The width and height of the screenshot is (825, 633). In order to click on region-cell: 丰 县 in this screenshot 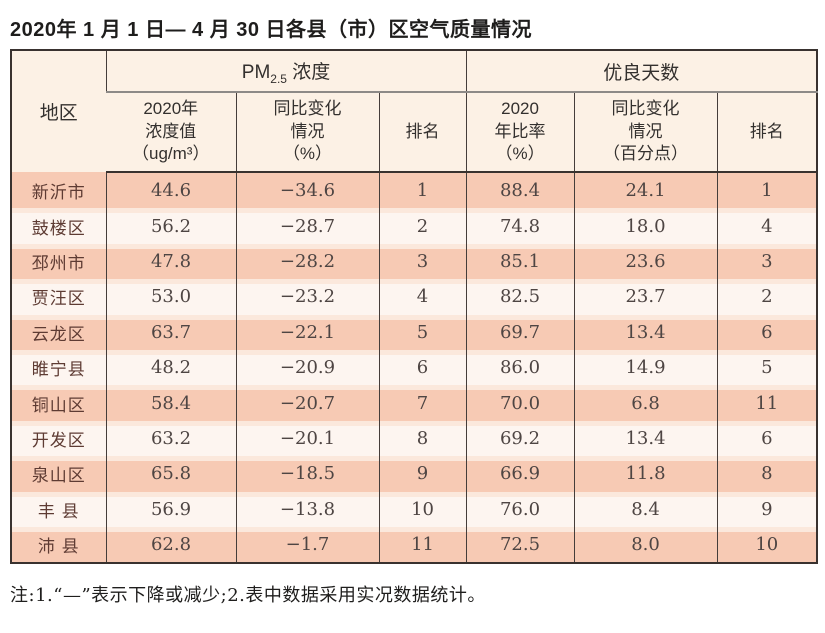, I will do `click(58, 509)`.